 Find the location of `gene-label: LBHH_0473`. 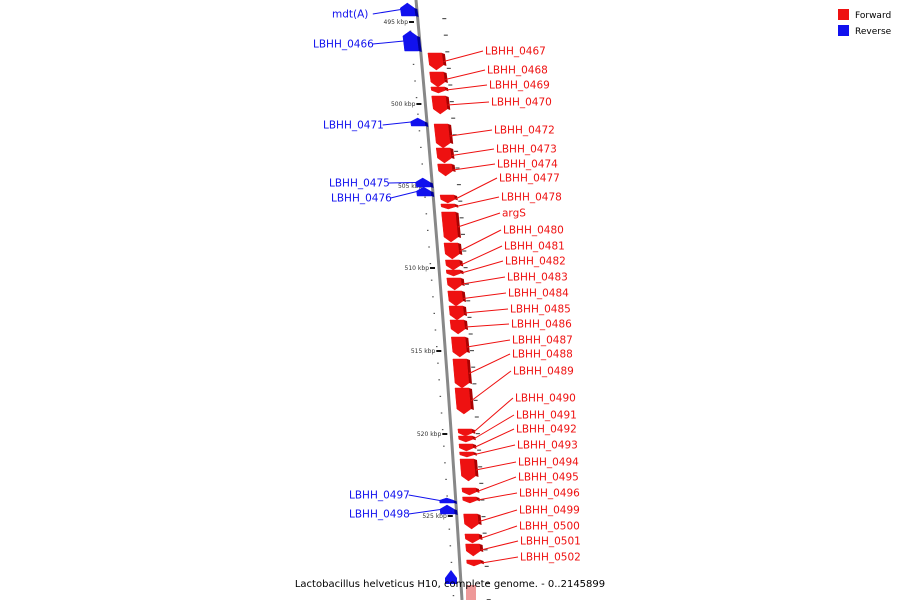

gene-label: LBHH_0473 is located at coordinates (526, 150).